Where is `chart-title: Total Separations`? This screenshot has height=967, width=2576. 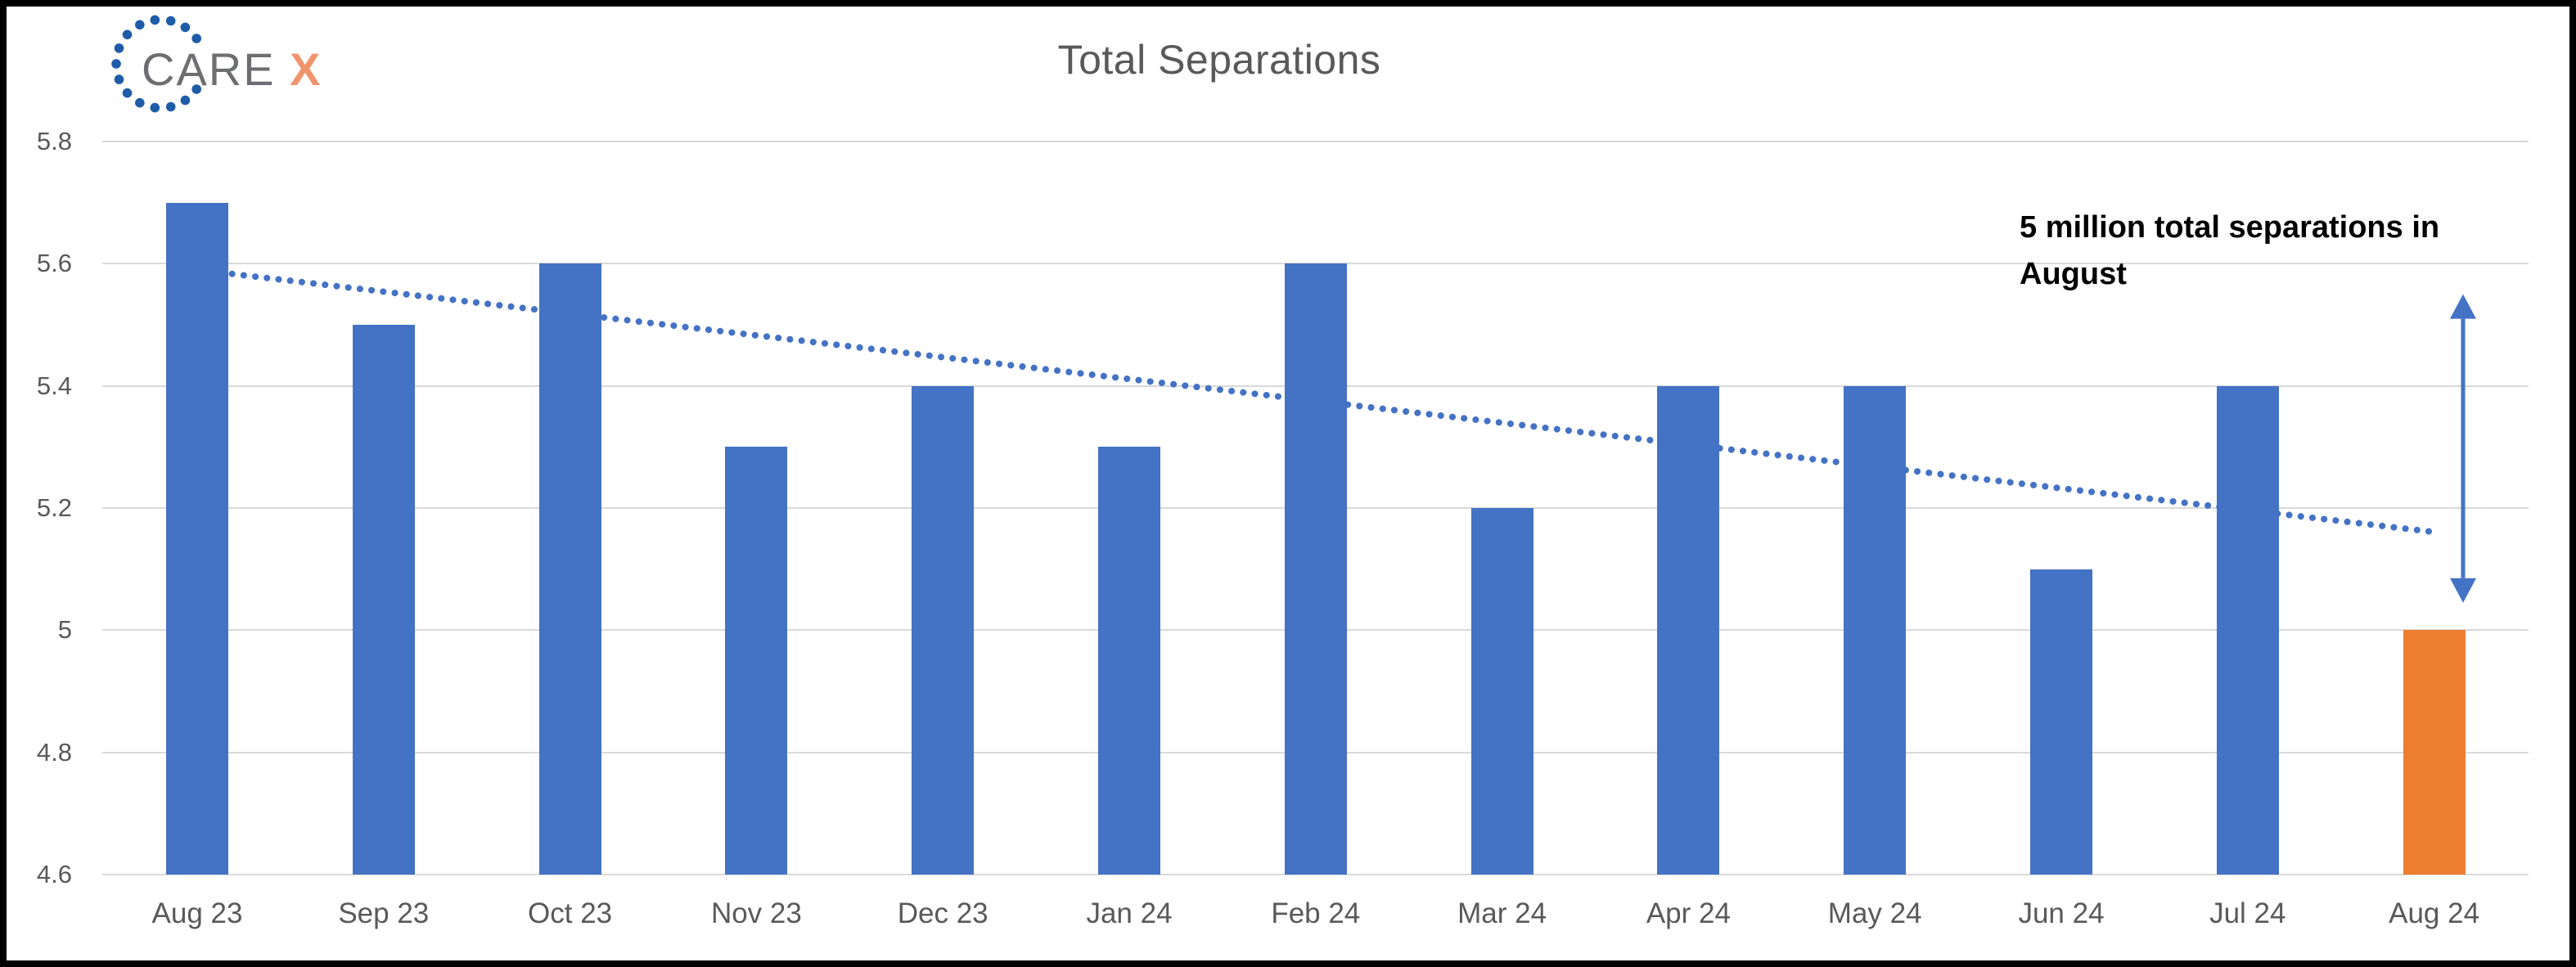 chart-title: Total Separations is located at coordinates (1219, 60).